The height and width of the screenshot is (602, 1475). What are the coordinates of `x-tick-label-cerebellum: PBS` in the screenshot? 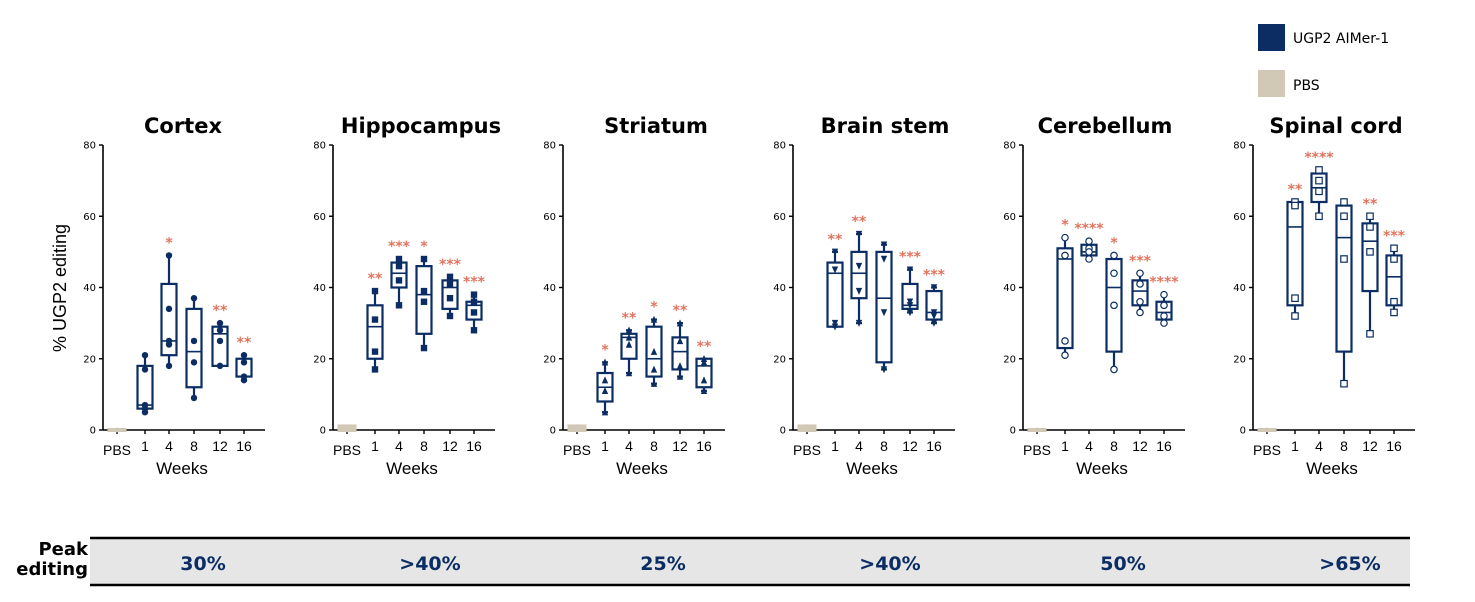 It's located at (1037, 450).